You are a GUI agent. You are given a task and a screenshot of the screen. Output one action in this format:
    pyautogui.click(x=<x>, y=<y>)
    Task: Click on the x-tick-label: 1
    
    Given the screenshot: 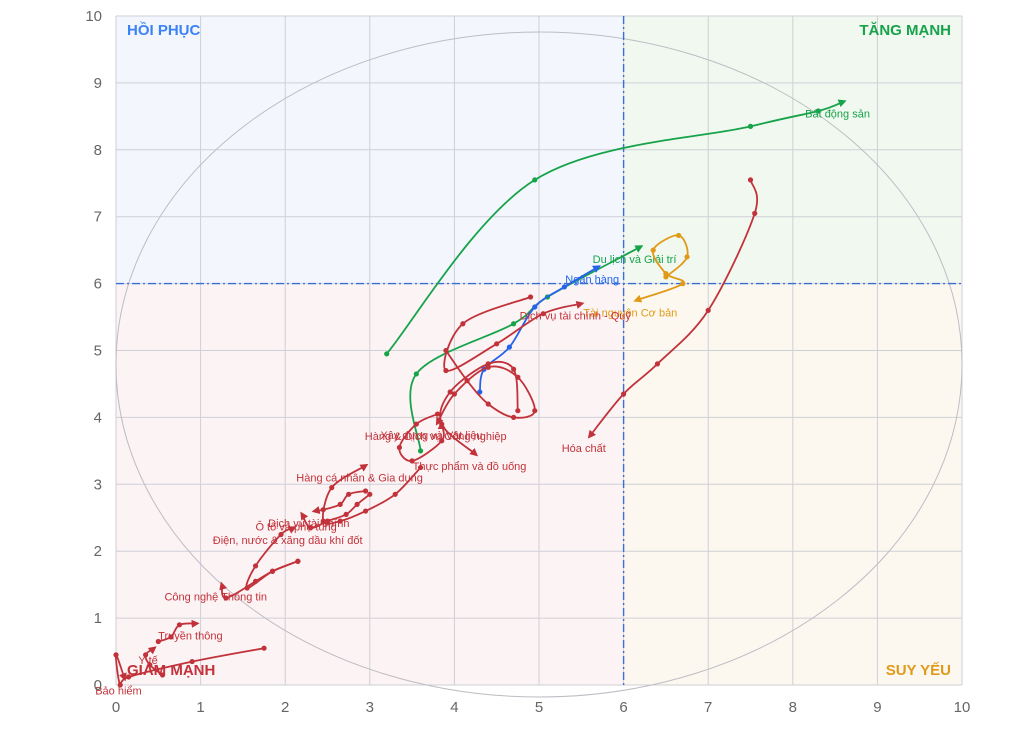 What is the action you would take?
    pyautogui.click(x=200, y=707)
    